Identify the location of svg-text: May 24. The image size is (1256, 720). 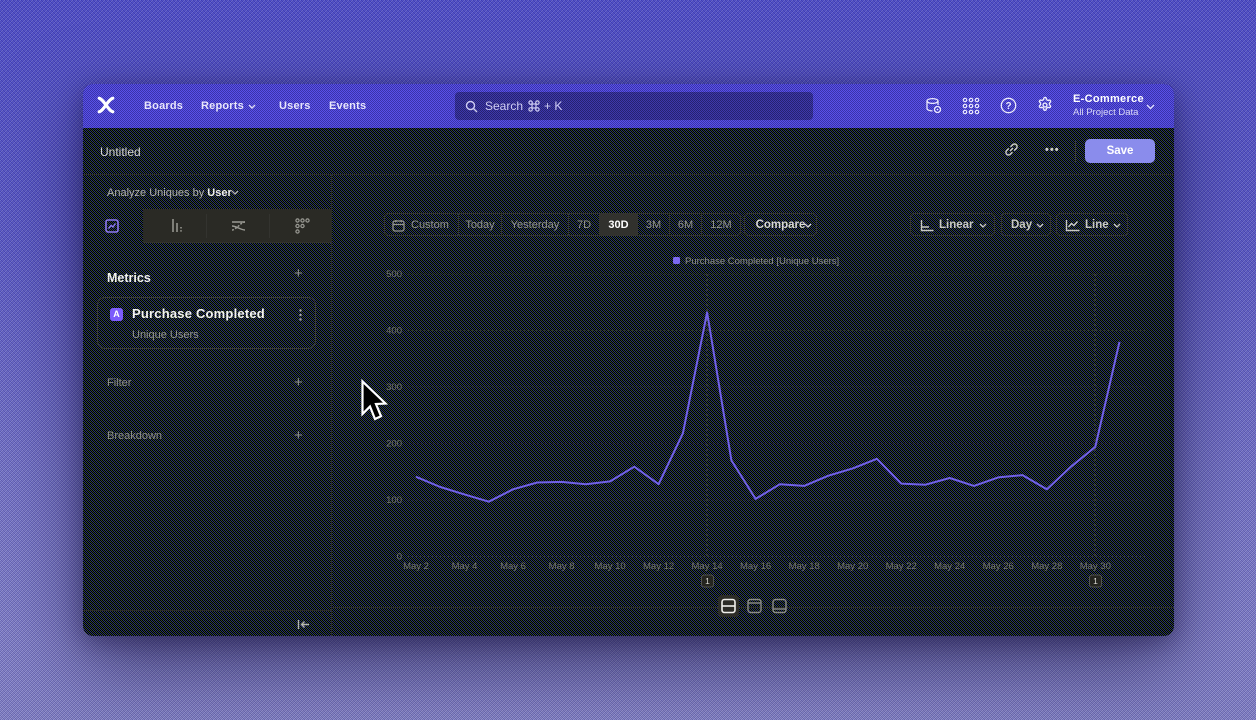
(949, 566).